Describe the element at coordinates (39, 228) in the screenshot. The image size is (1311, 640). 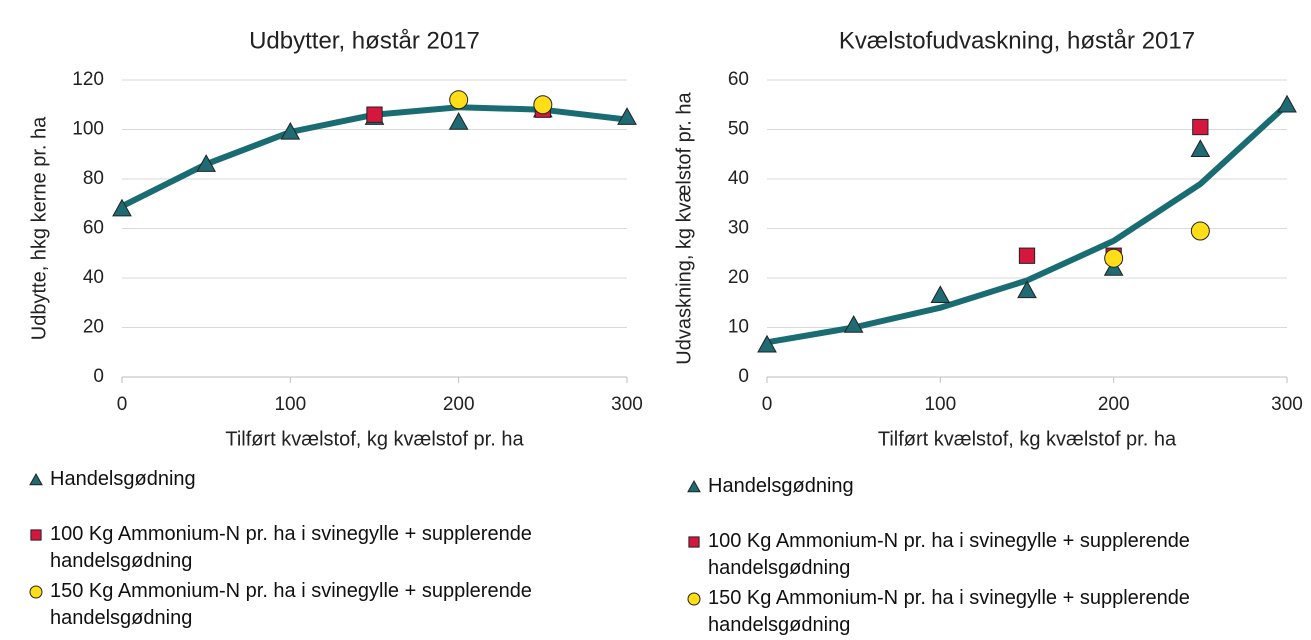
I see `y-axis-label: Udbytte, hkg kerne pr. ha` at that location.